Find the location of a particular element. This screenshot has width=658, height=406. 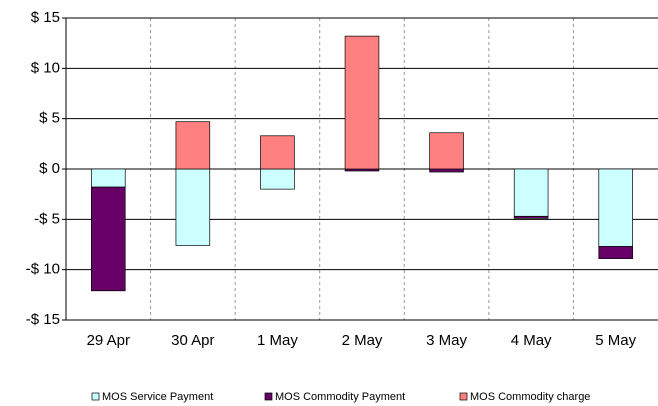

legend-label: MOS Commodity Payment is located at coordinates (340, 397).